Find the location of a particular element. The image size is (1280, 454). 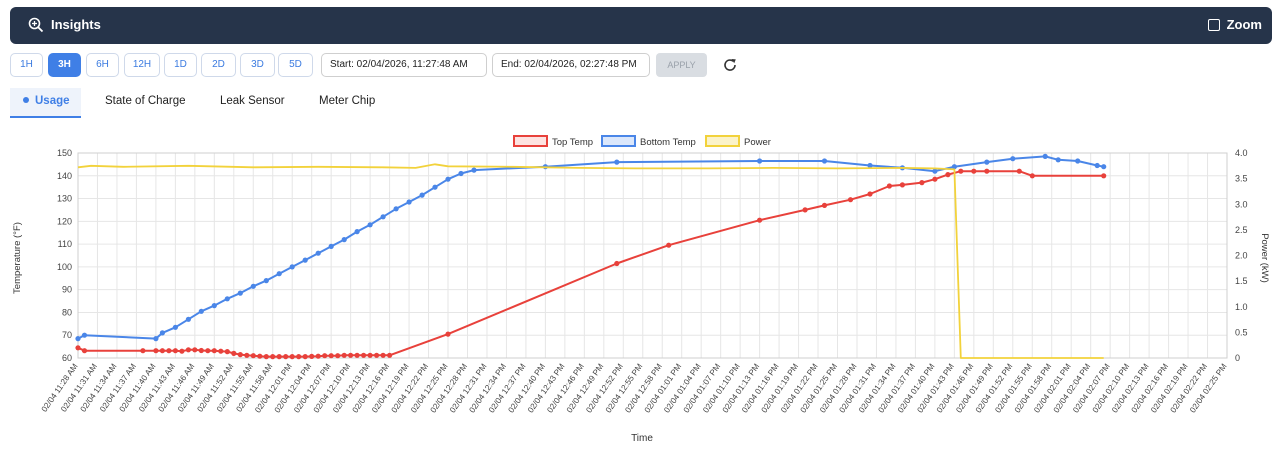

zoom-label: Zoom is located at coordinates (1244, 24).